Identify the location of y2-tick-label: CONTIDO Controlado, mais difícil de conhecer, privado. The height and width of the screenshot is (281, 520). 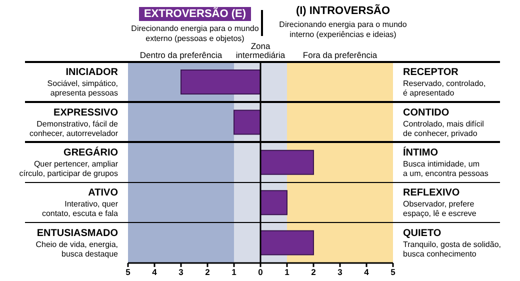
(443, 122).